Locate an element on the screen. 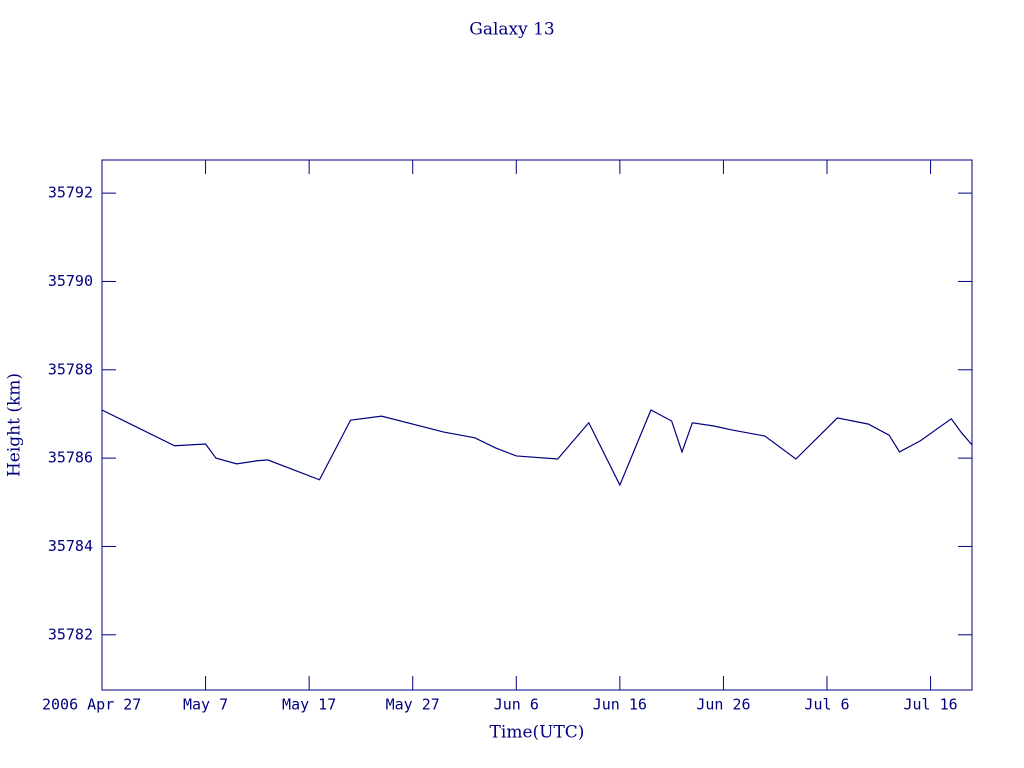 The image size is (1024, 768). y-tick-label: 35784 is located at coordinates (70, 546).